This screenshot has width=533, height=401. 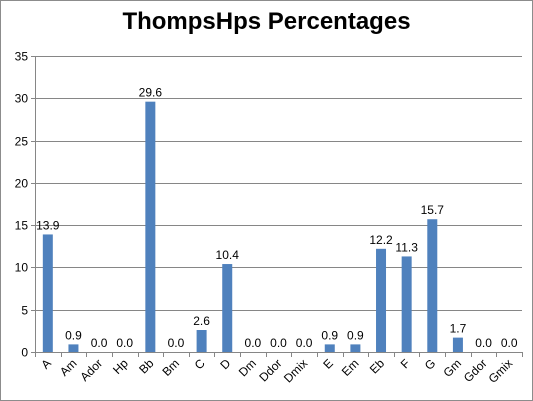 I want to click on data-label-hp: 0.0, so click(x=124, y=343).